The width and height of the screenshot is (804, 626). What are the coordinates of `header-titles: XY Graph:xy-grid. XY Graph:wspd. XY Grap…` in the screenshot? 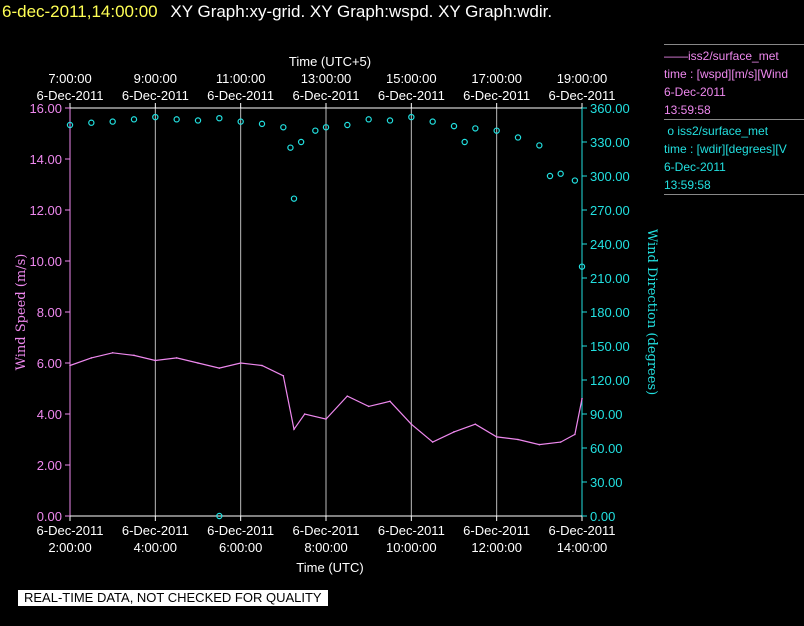 It's located at (361, 11).